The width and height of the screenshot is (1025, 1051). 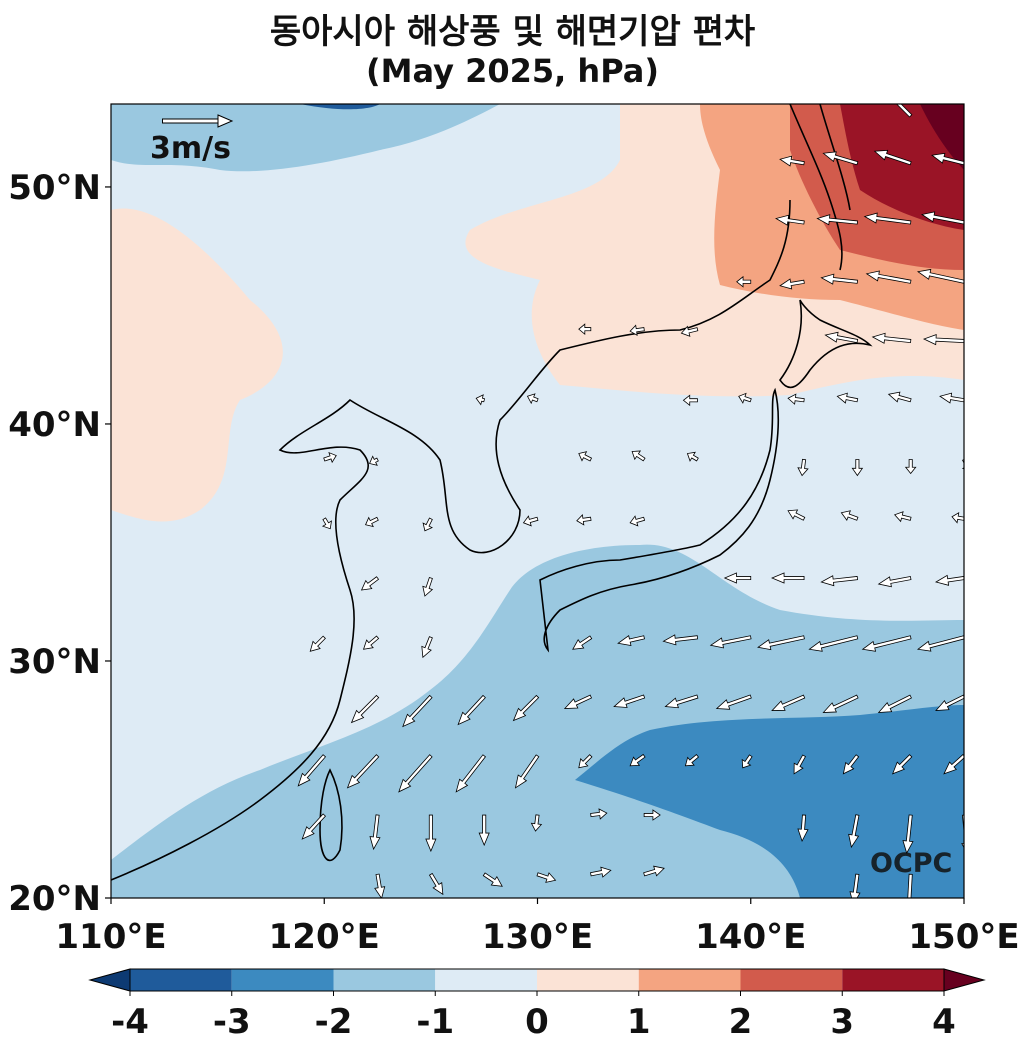 I want to click on watermark: OCPC, so click(x=911, y=863).